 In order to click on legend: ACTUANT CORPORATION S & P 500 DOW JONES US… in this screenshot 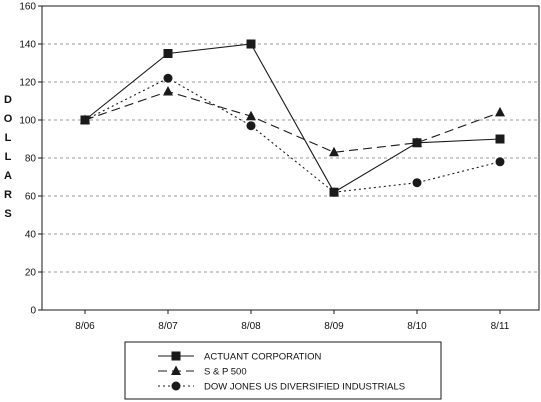, I will do `click(283, 370)`.